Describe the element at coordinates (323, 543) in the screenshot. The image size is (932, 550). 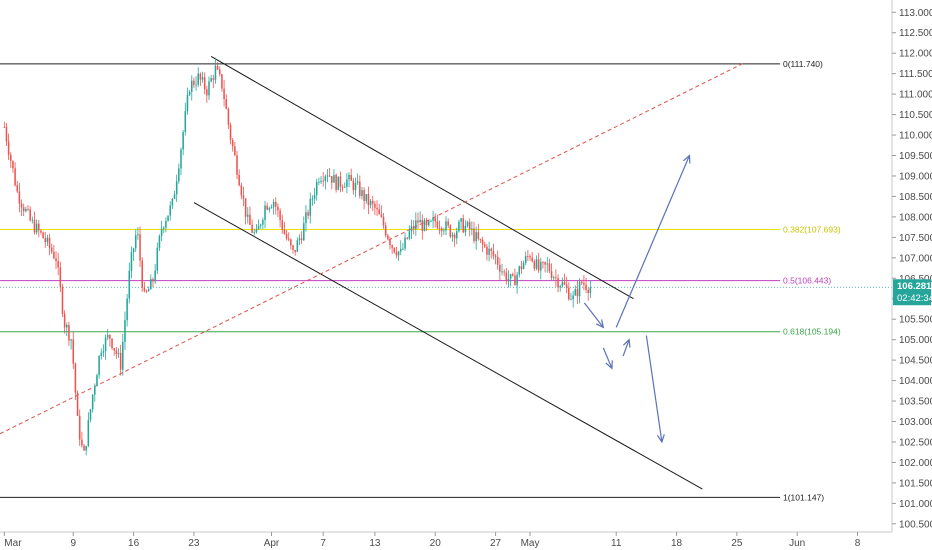
I see `x-tick-label: 7` at that location.